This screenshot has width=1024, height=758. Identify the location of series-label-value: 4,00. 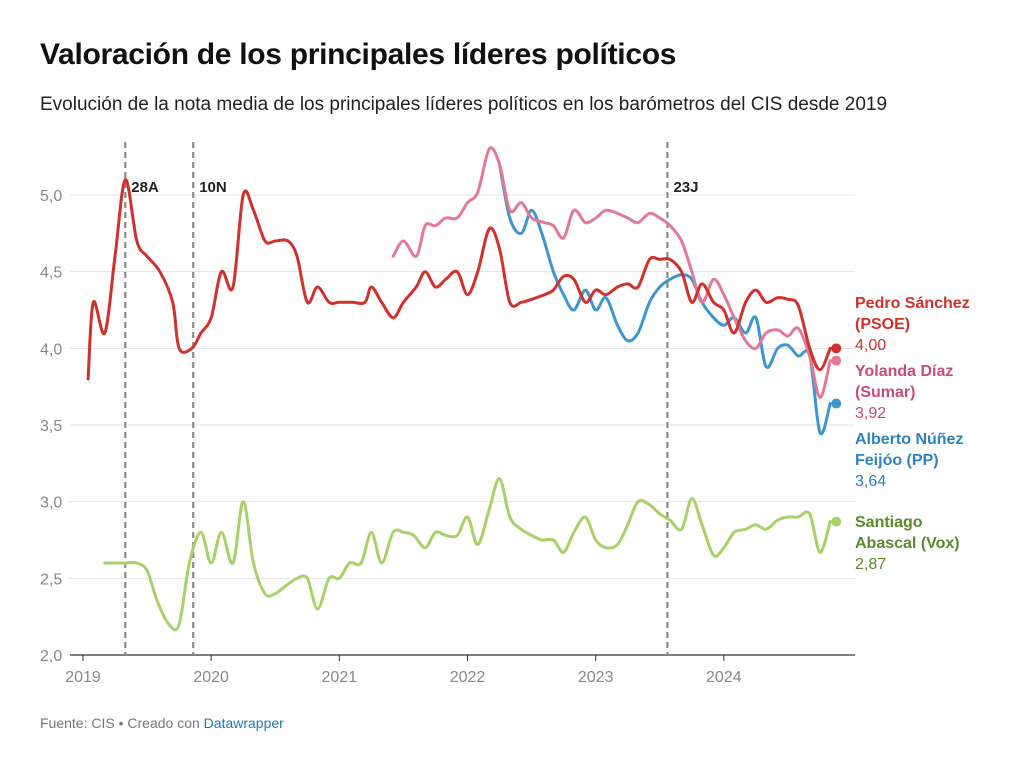
(870, 345).